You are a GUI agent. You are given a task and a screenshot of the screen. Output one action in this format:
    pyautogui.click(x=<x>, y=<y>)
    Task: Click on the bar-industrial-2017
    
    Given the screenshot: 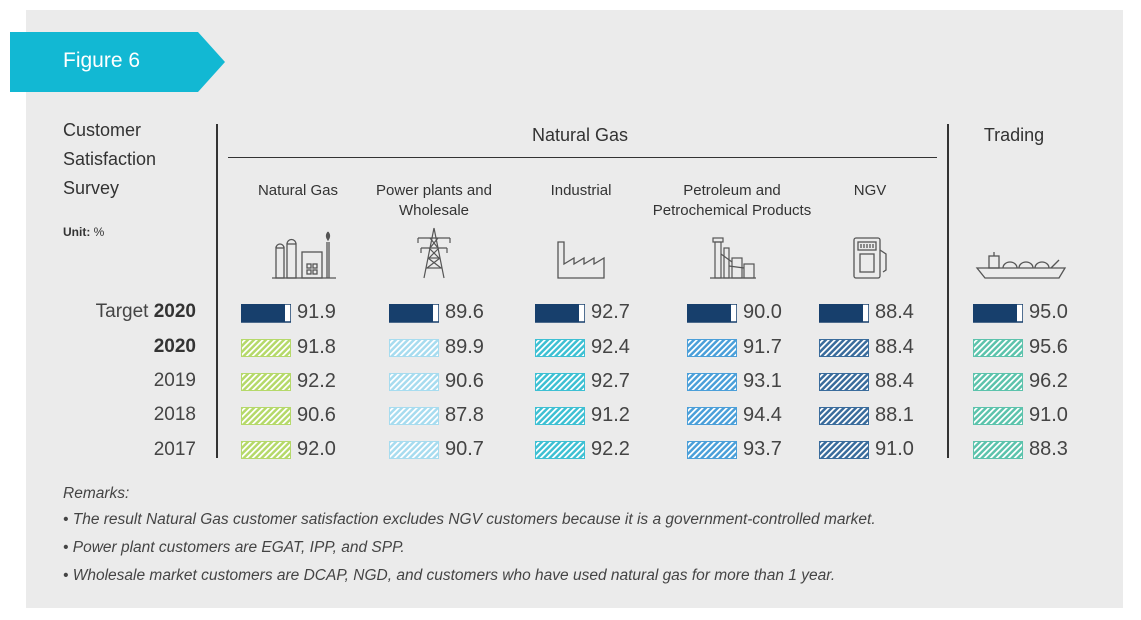 What is the action you would take?
    pyautogui.click(x=560, y=450)
    